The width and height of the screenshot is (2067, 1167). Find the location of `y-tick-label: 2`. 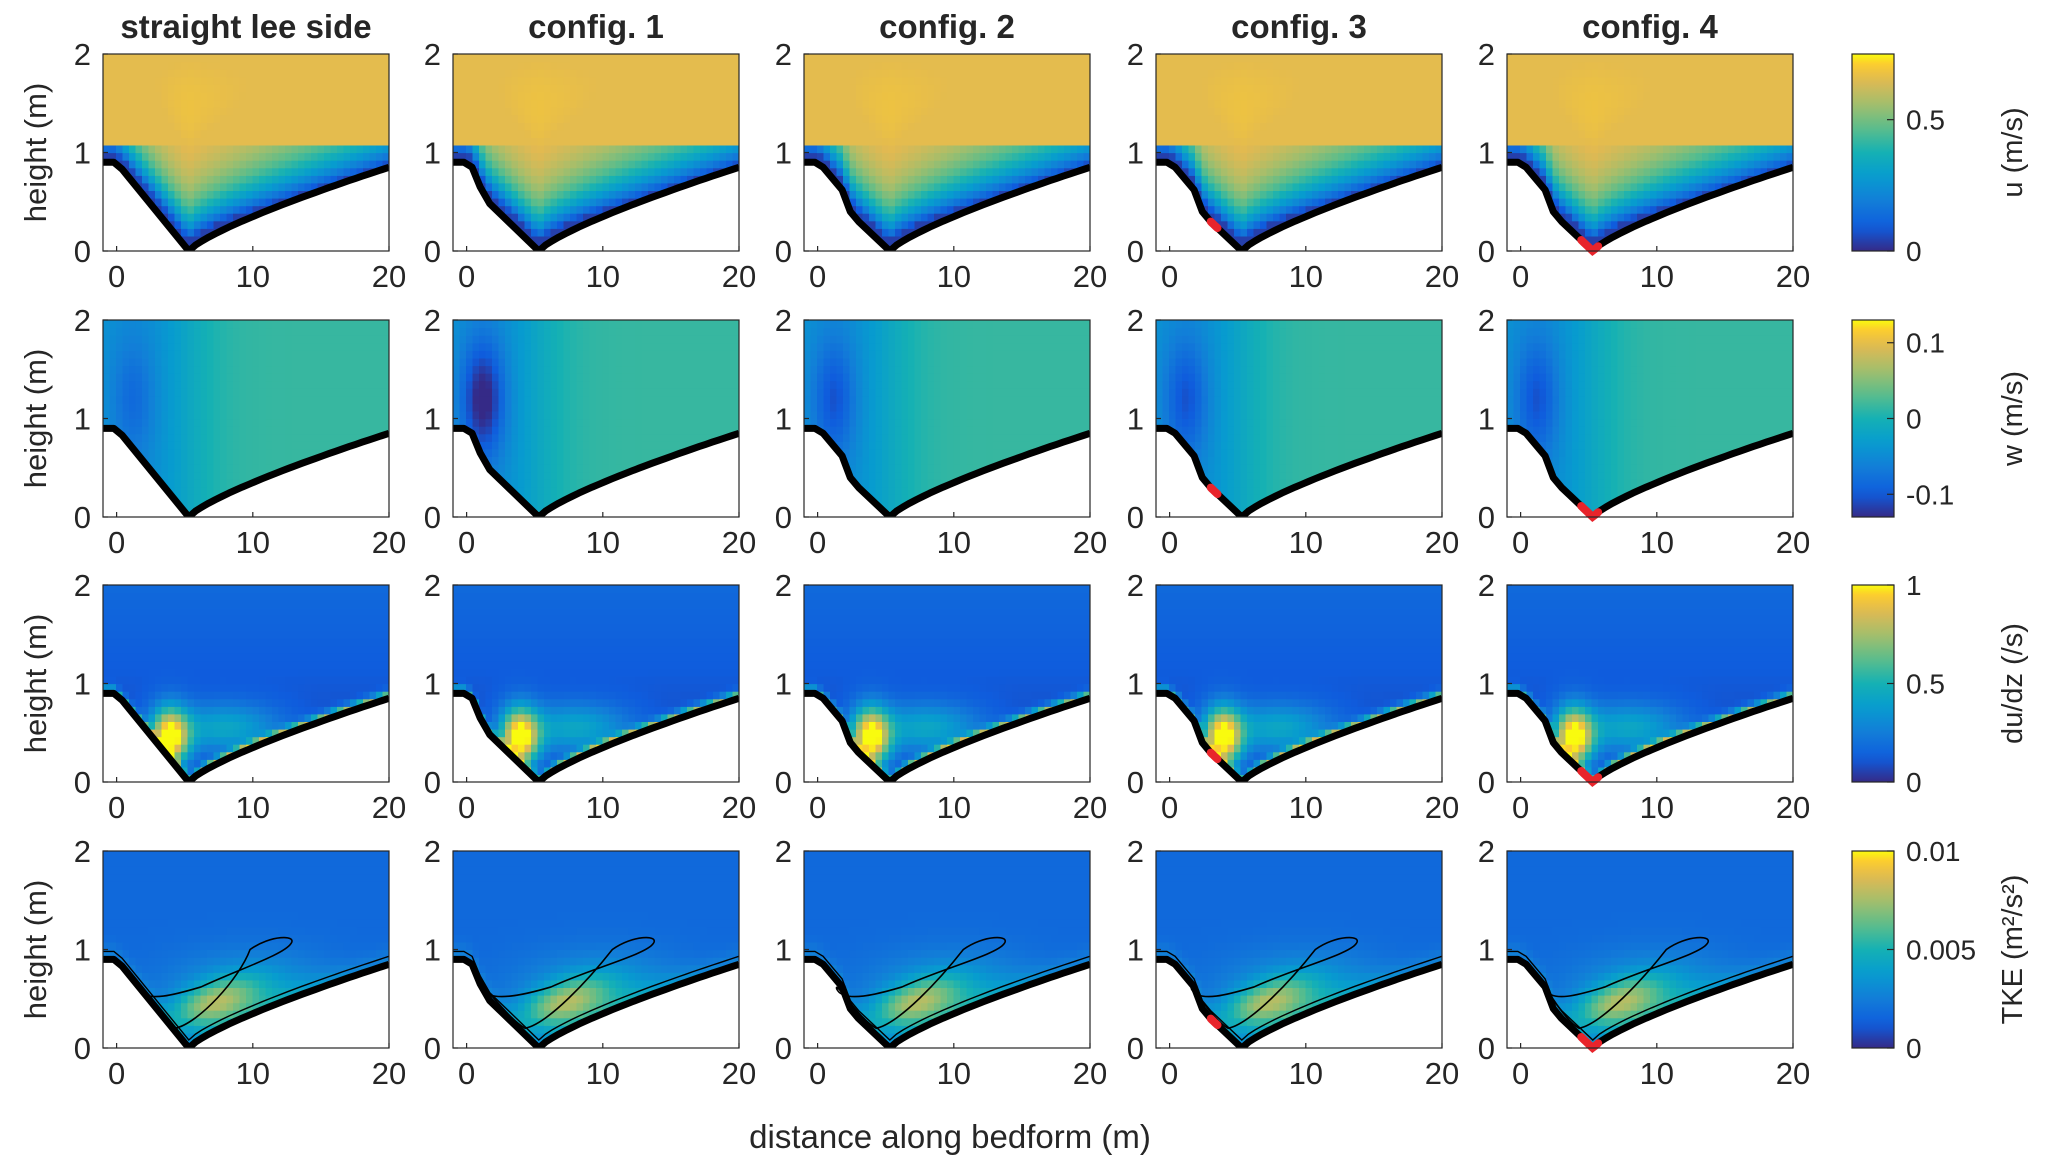

y-tick-label: 2 is located at coordinates (82, 54).